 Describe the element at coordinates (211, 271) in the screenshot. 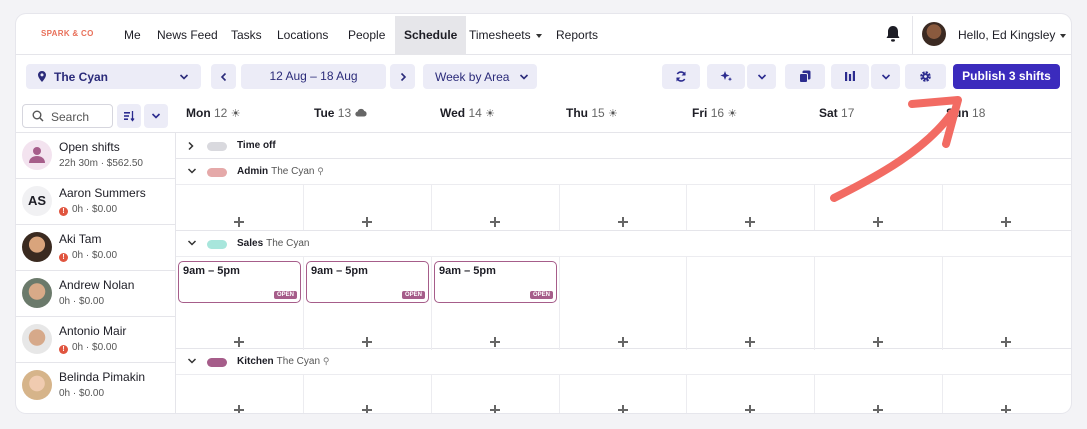

I see `shift-time: 9am – 5pm` at that location.